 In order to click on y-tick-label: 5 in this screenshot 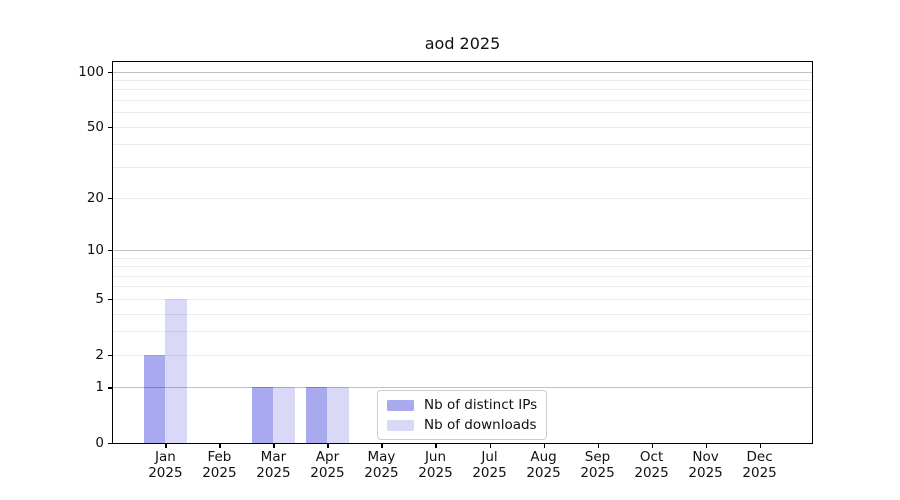, I will do `click(99, 298)`.